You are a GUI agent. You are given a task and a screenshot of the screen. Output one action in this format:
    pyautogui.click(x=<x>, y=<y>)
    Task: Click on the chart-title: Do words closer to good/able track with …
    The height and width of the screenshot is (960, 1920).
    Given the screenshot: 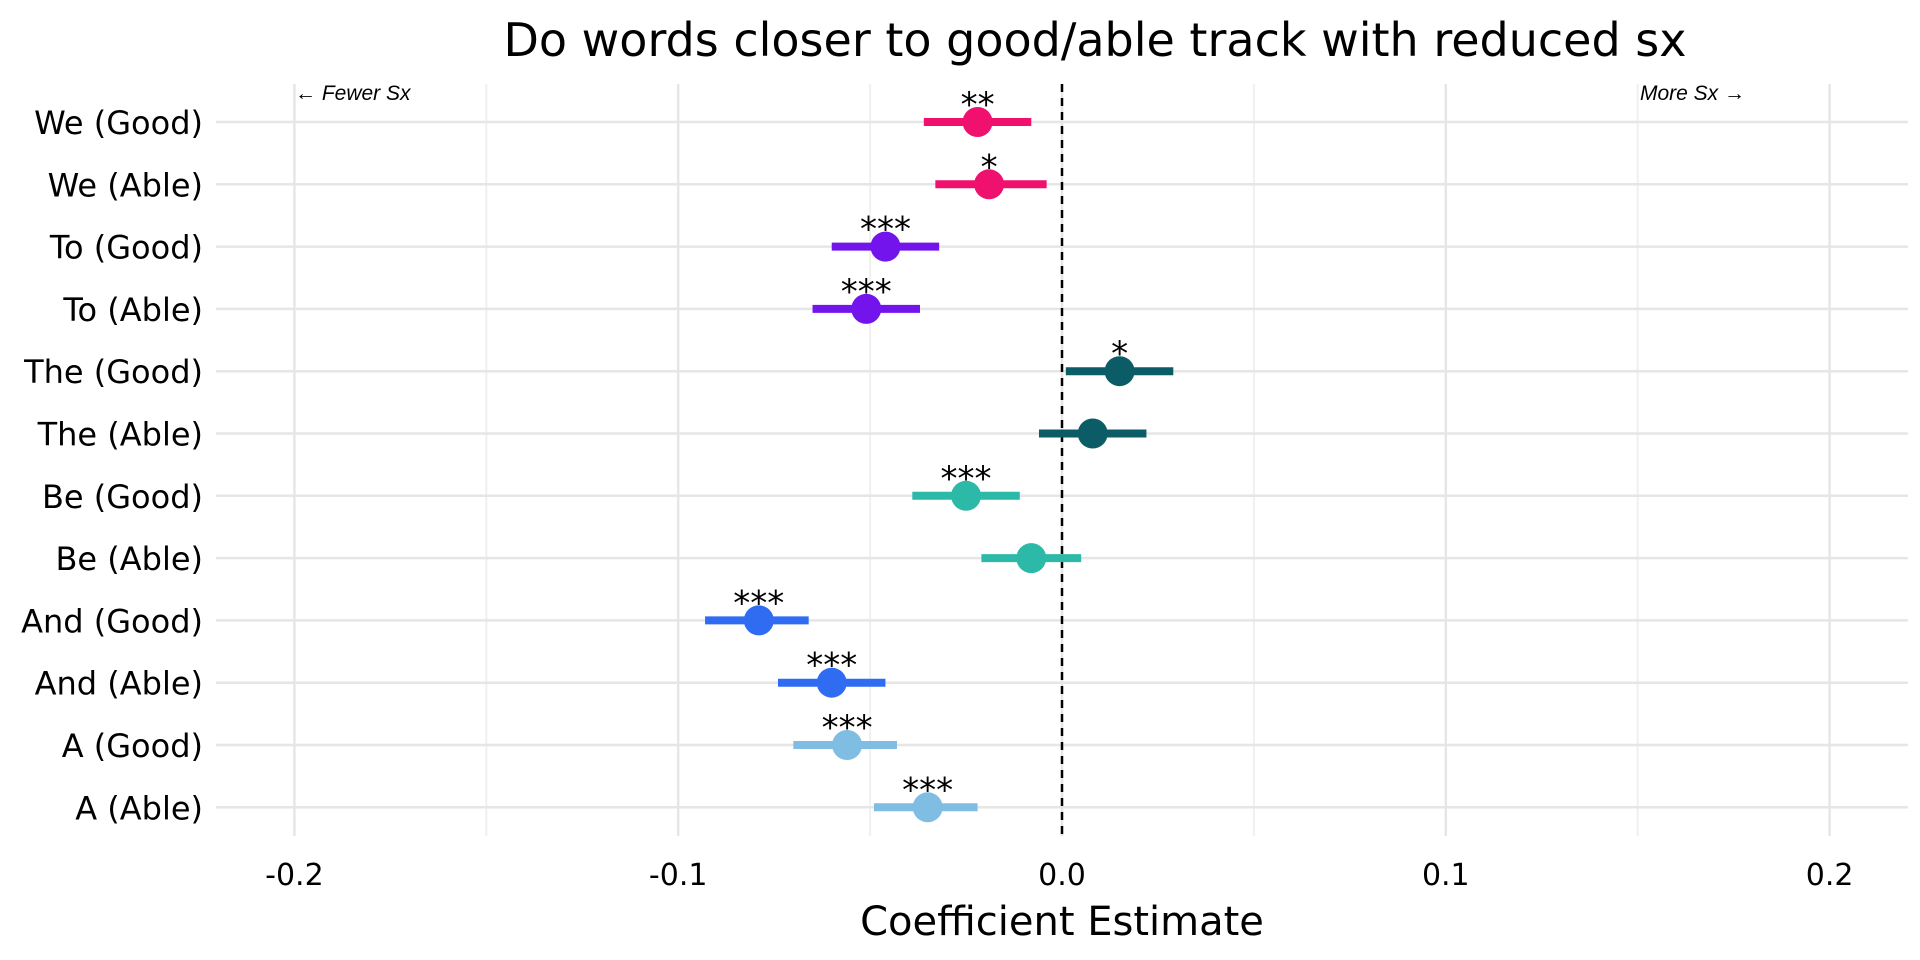 What is the action you would take?
    pyautogui.click(x=1095, y=40)
    